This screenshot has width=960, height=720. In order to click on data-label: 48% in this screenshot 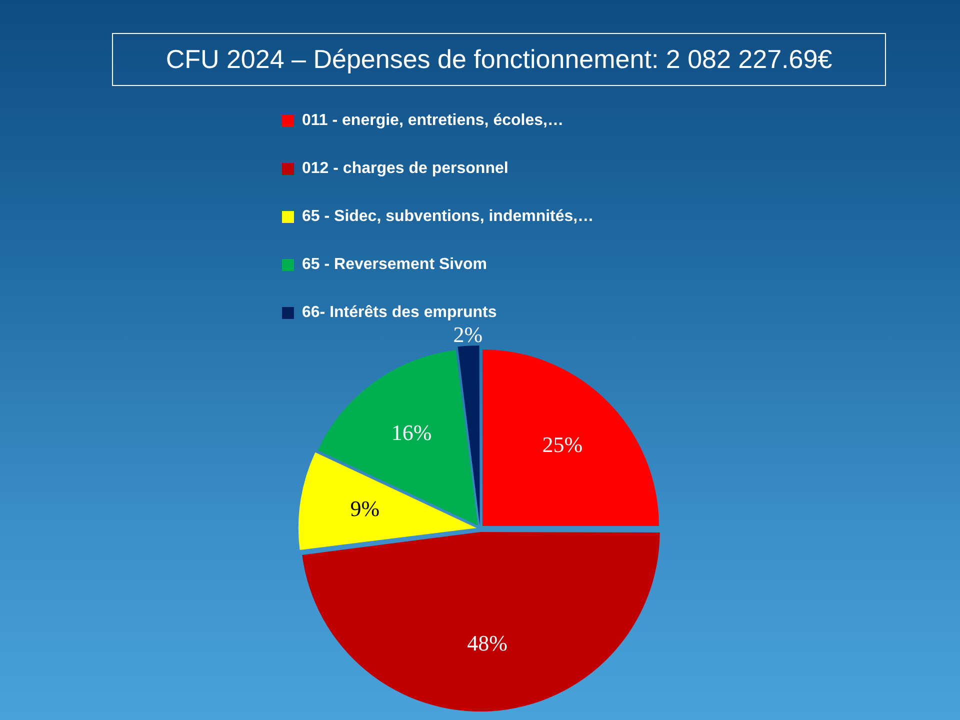, I will do `click(487, 643)`.